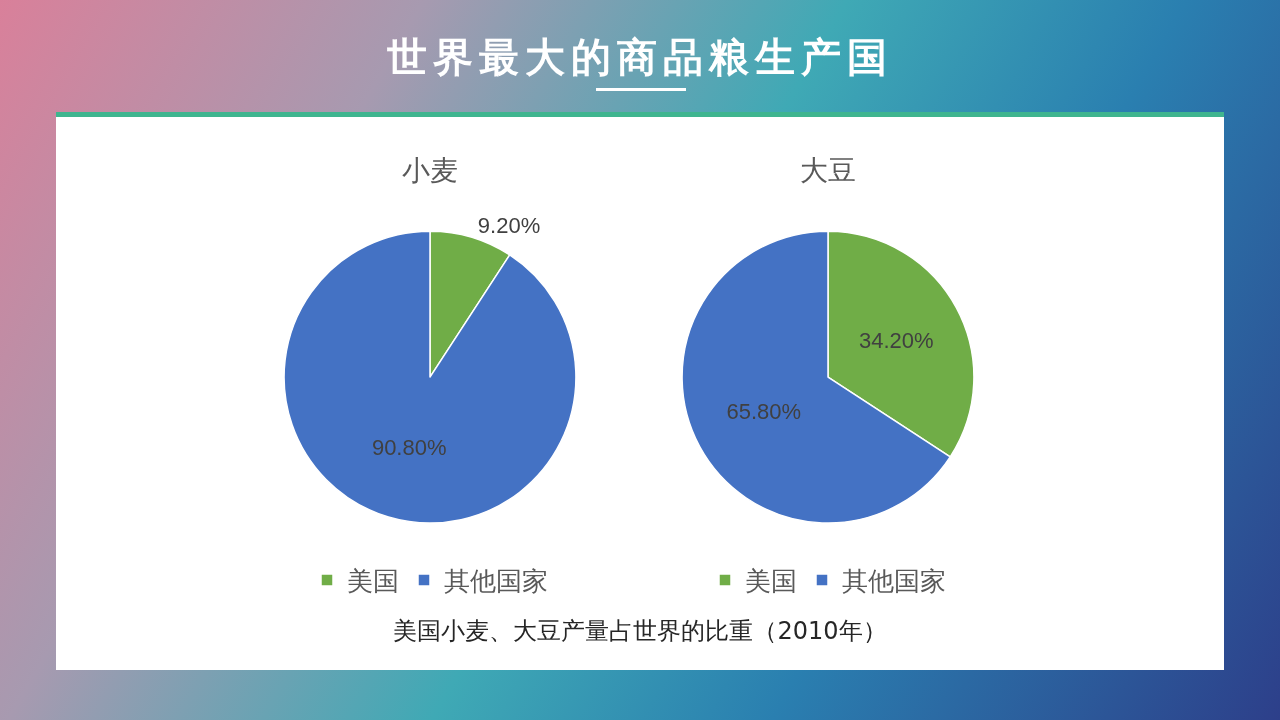 This screenshot has height=720, width=1280. What do you see at coordinates (409, 447) in the screenshot?
I see `data-label: 90.80%` at bounding box center [409, 447].